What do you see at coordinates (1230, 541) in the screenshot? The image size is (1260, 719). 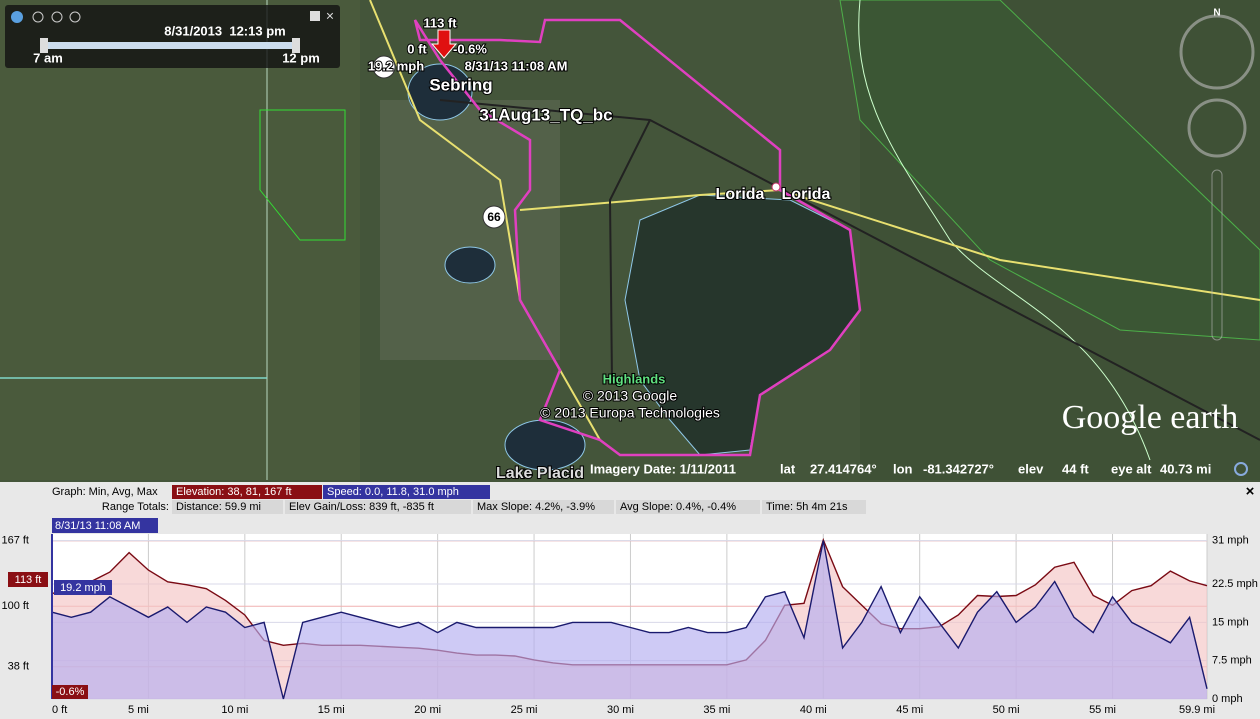 I see `y2-tick-label: 31 mph` at bounding box center [1230, 541].